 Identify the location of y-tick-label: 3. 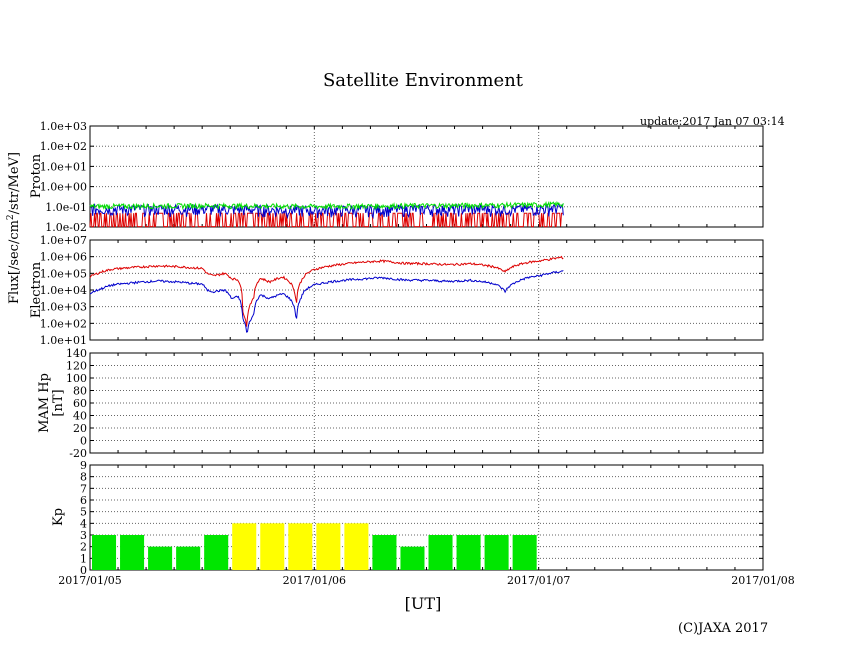
(83, 535).